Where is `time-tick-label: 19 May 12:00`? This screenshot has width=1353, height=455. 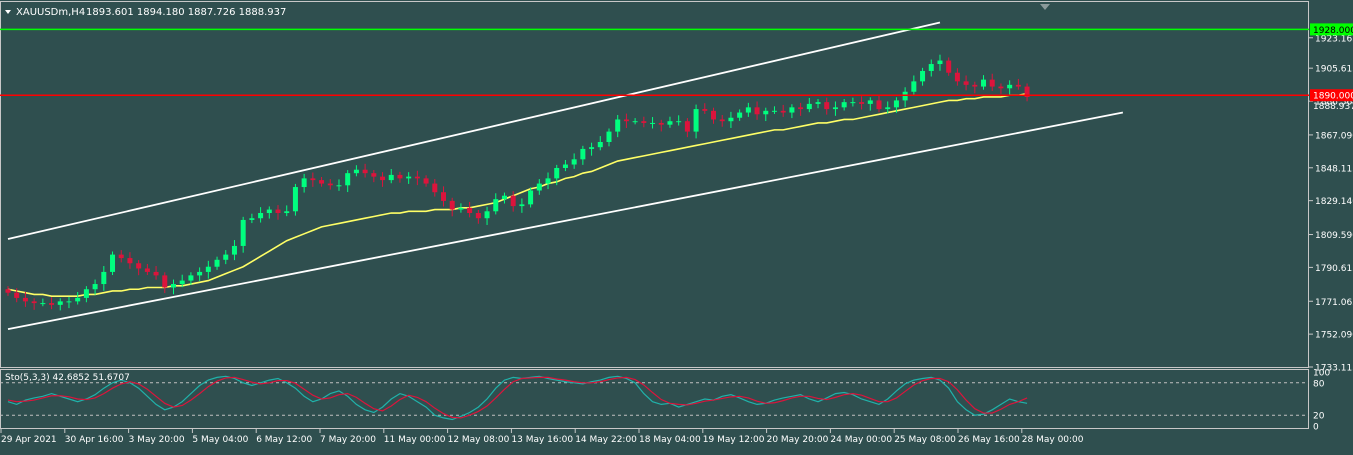
time-tick-label: 19 May 12:00 is located at coordinates (734, 440).